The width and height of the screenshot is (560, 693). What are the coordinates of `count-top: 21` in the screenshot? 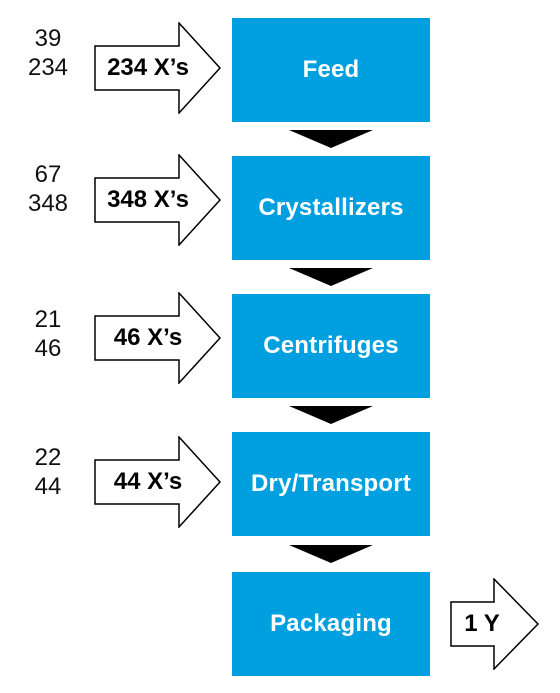 It's located at (48, 319).